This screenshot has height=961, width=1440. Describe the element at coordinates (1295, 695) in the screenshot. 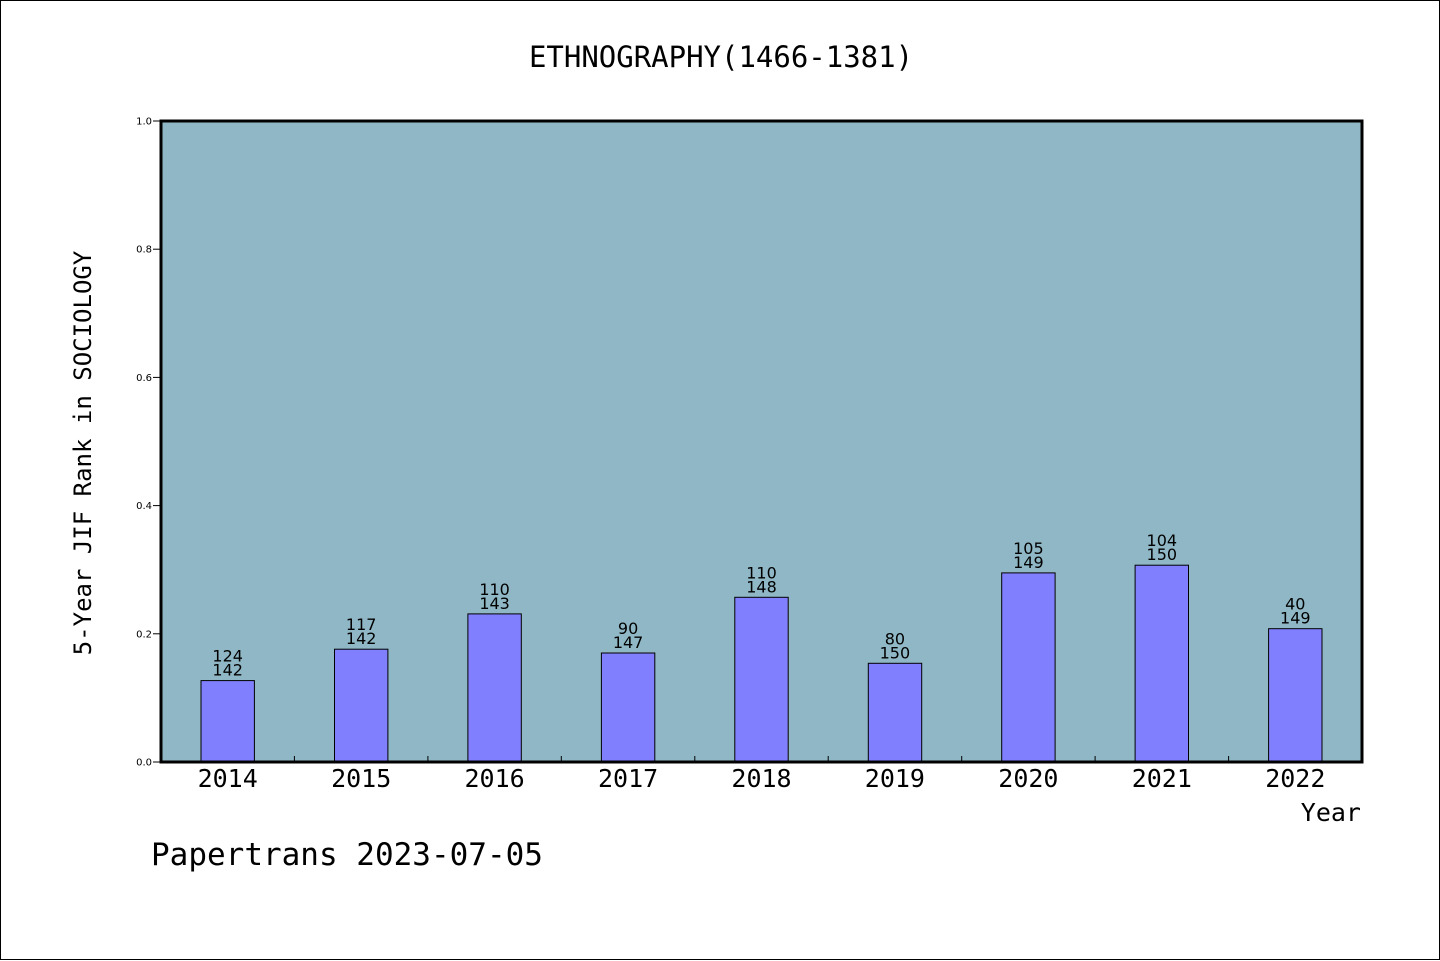

I see `bar-2022` at that location.